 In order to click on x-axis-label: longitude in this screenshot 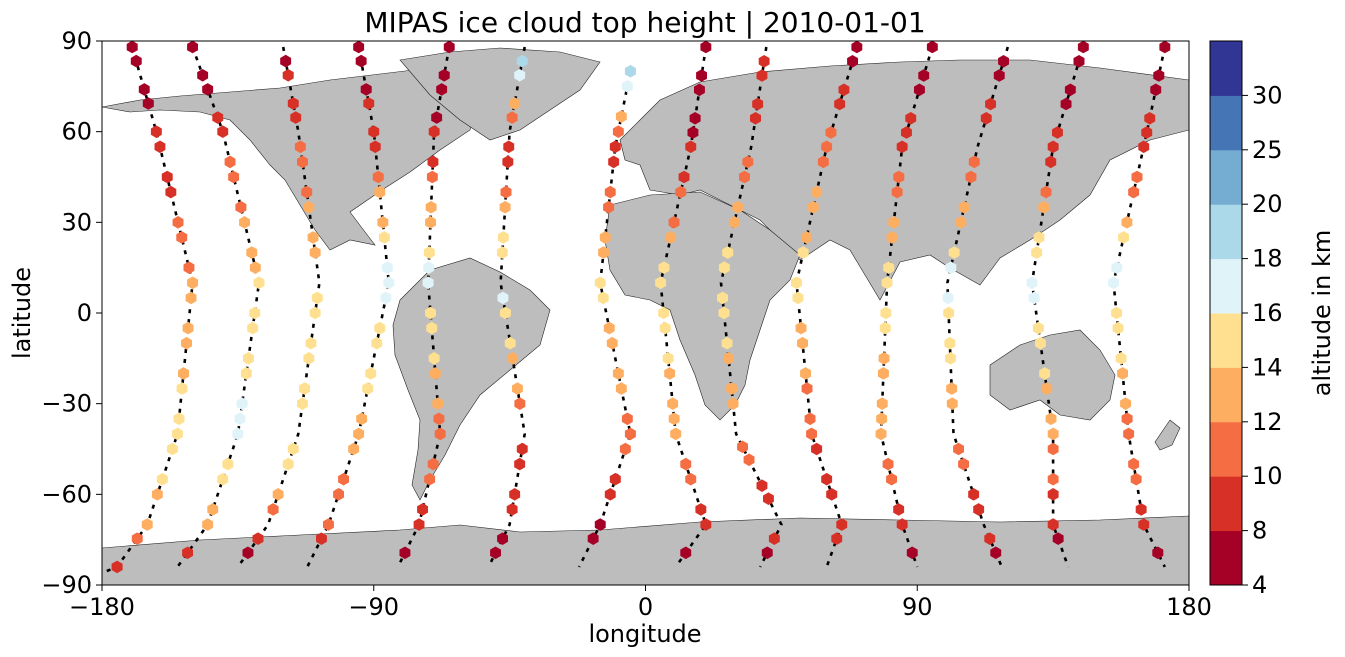, I will do `click(644, 634)`.